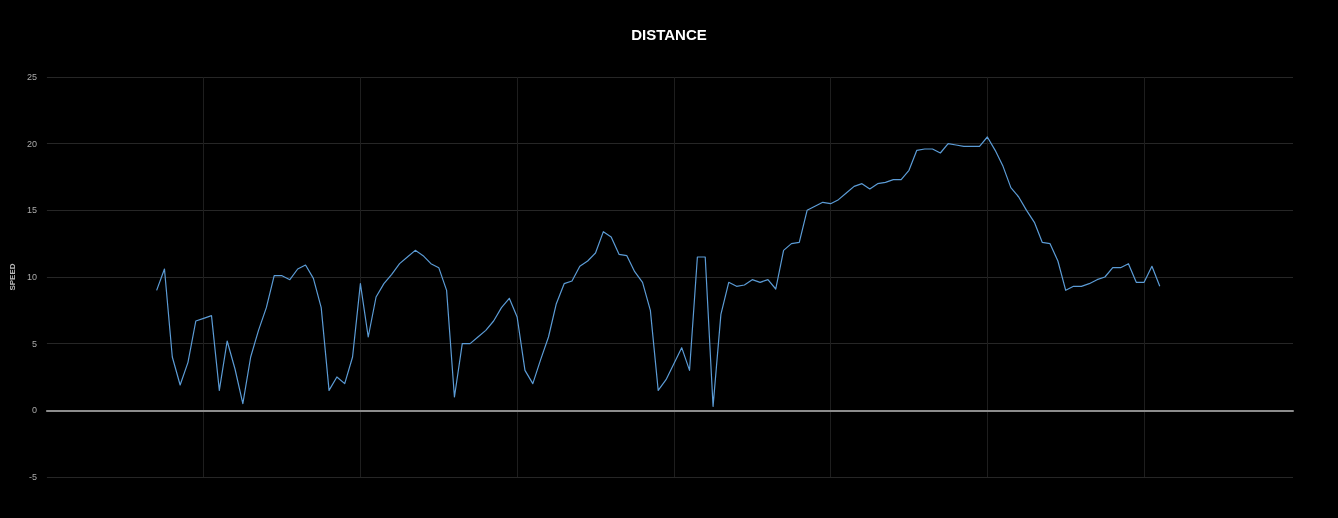 Image resolution: width=1338 pixels, height=518 pixels. I want to click on y-tick-label: 20, so click(31, 143).